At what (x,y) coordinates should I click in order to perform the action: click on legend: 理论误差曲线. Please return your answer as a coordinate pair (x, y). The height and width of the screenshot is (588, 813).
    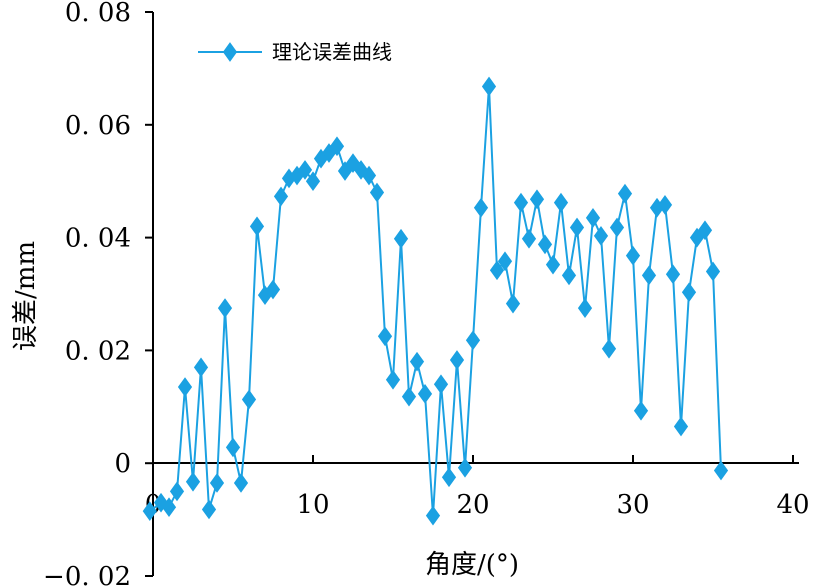
    Looking at the image, I should click on (295, 52).